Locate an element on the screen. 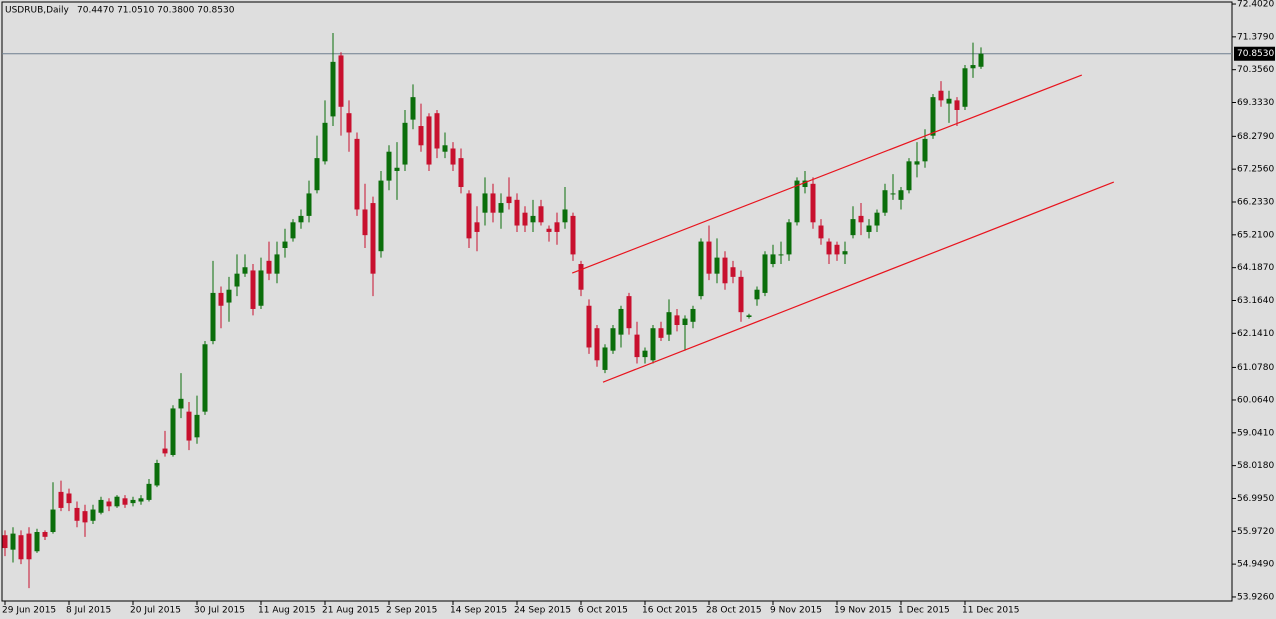 The width and height of the screenshot is (1276, 619). x-tick-label: 6 Oct 2015 is located at coordinates (603, 611).